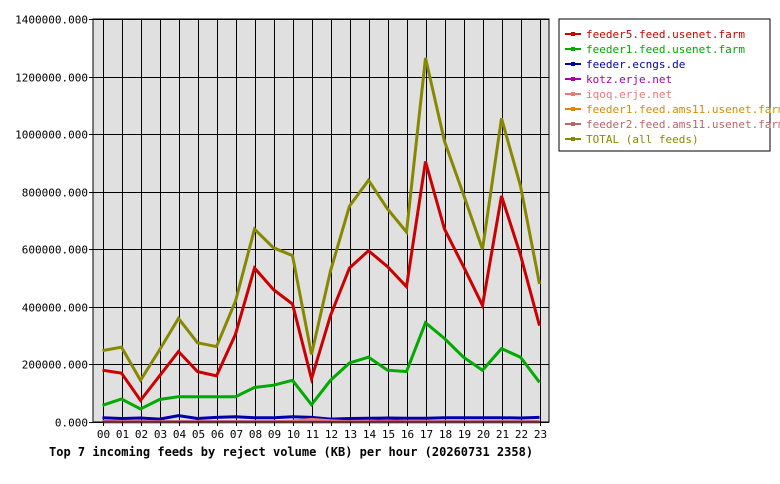 The height and width of the screenshot is (484, 780). Describe the element at coordinates (635, 64) in the screenshot. I see `legend-label: feeder.ecngs.de` at that location.